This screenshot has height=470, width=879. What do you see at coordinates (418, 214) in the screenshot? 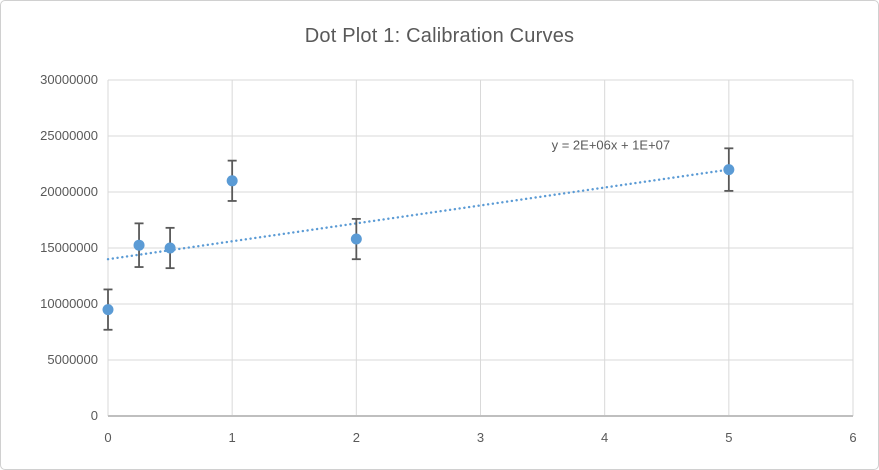
I see `trendline` at bounding box center [418, 214].